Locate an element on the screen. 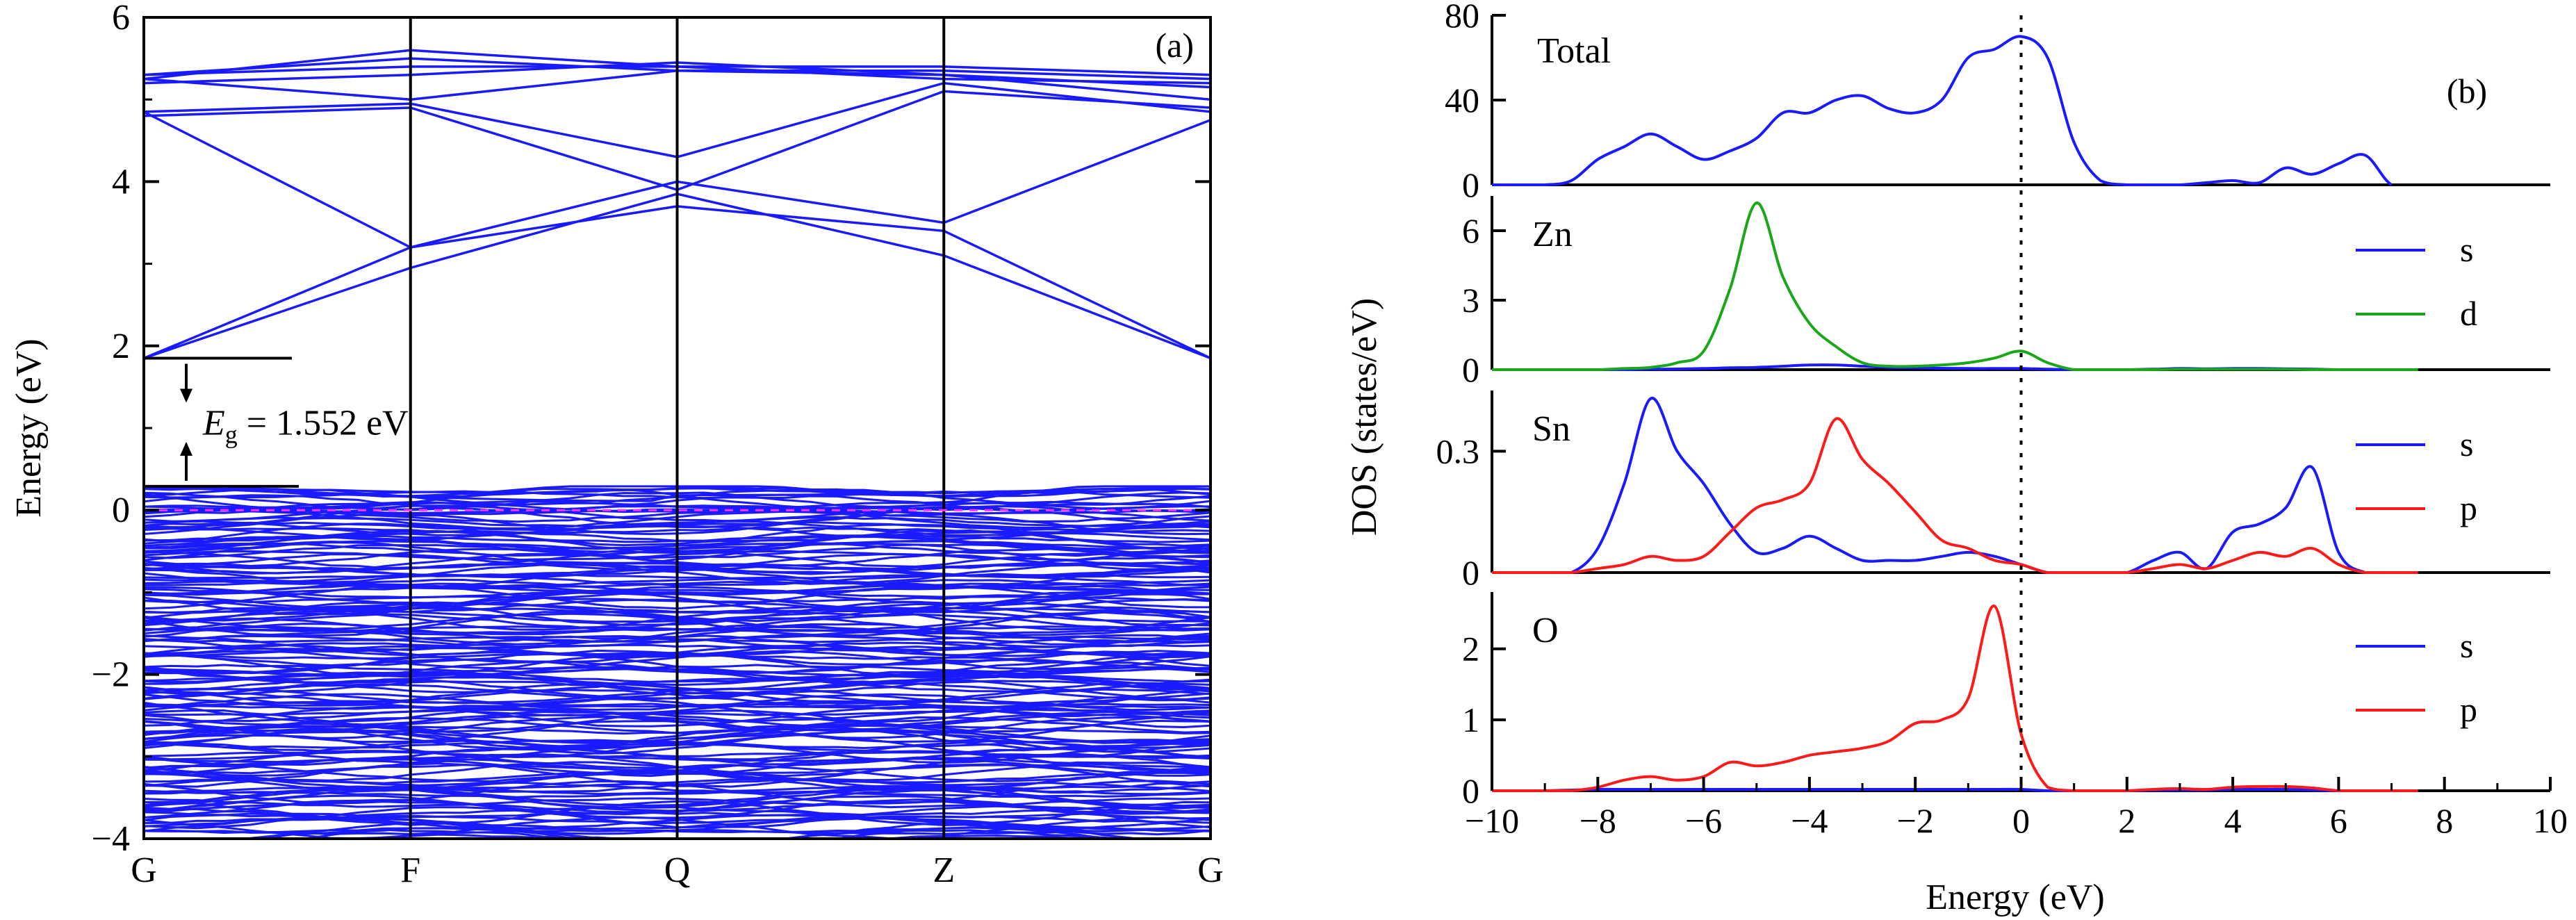 This screenshot has width=2576, height=920. dos-x-tick-label: 2 is located at coordinates (2126, 820).